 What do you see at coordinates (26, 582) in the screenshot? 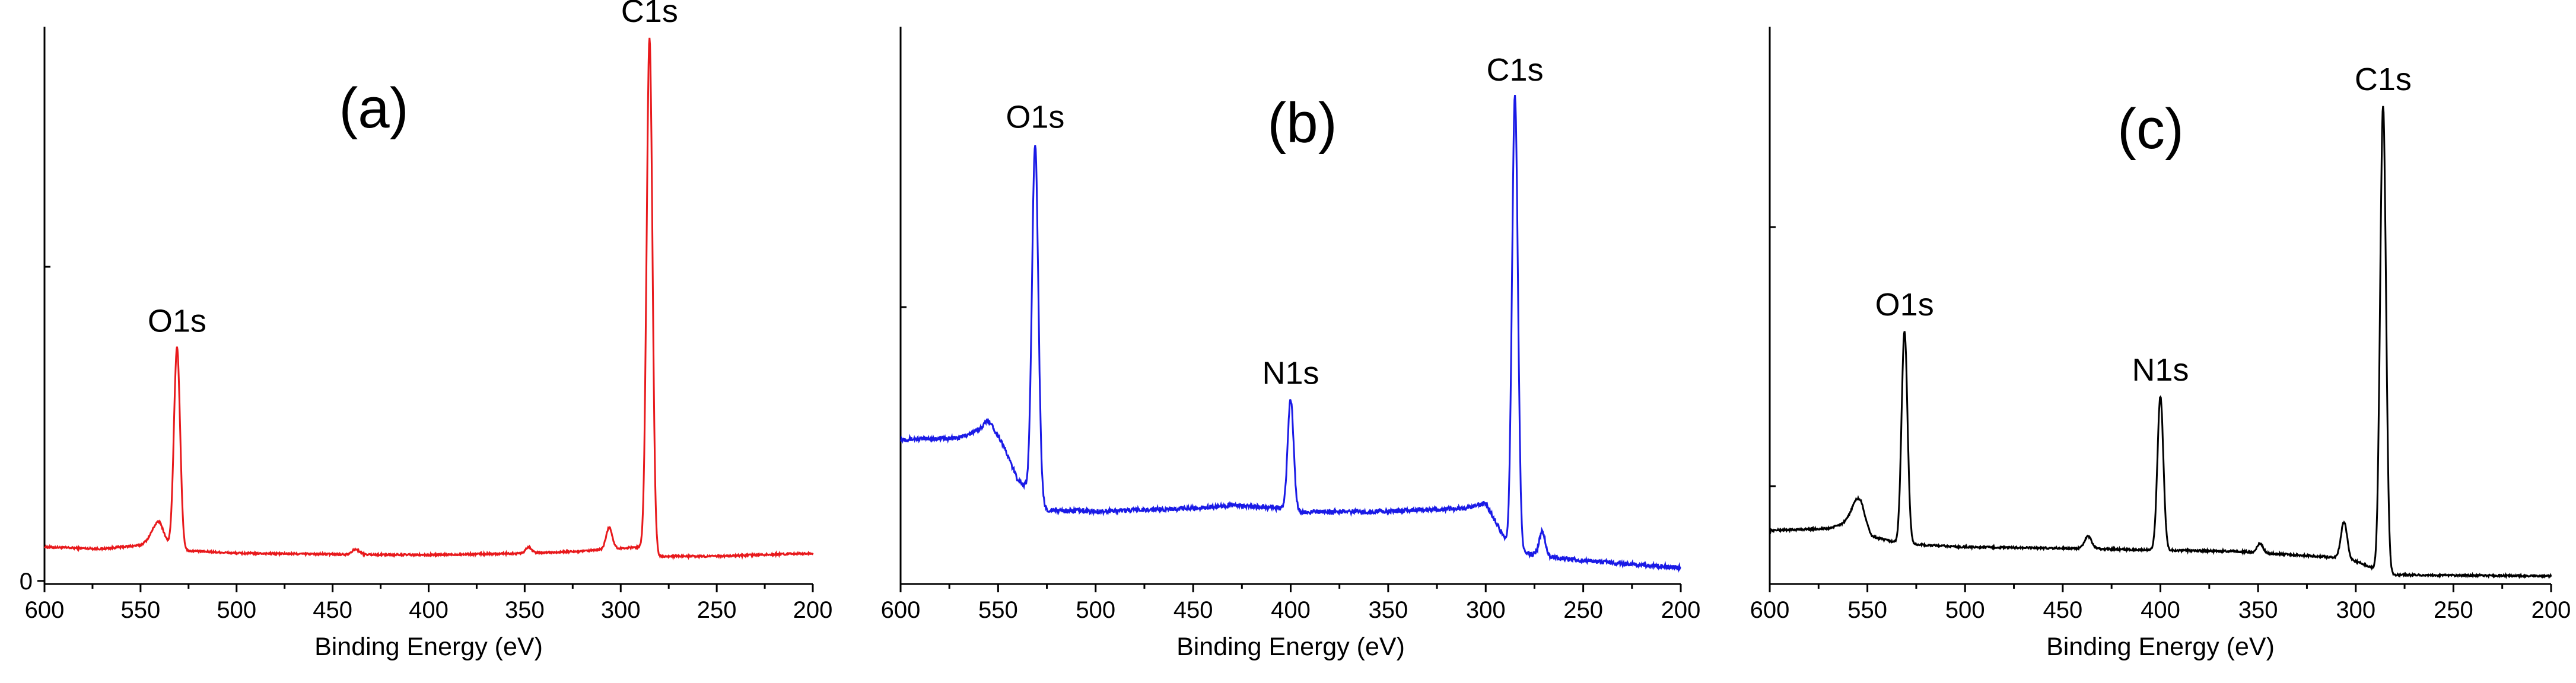
I see `y-tick-label: 0` at bounding box center [26, 582].